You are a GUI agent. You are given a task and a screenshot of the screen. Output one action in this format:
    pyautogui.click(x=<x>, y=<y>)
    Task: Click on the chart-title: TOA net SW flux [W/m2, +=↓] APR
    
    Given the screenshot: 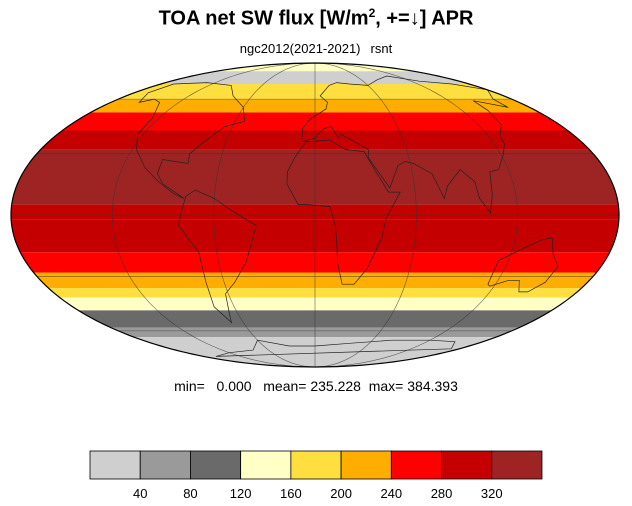 What is the action you would take?
    pyautogui.click(x=316, y=18)
    